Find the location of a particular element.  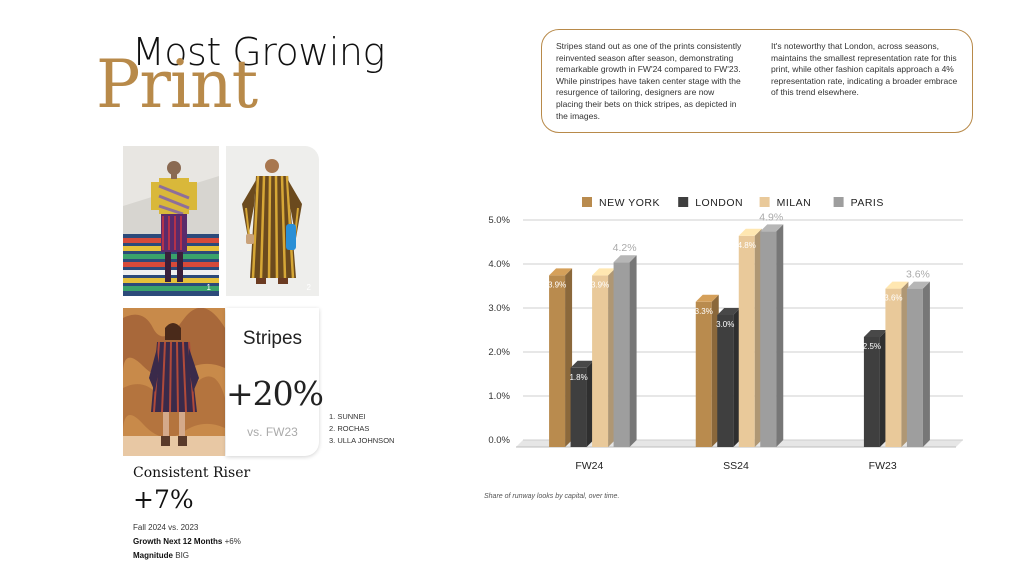

runway-photo-2: 2 is located at coordinates (272, 221).